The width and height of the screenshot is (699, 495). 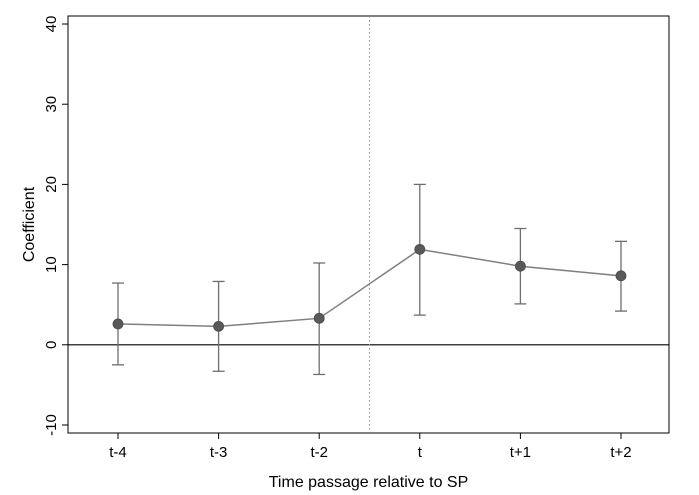 What do you see at coordinates (51, 104) in the screenshot?
I see `y-tick-label-30: 30` at bounding box center [51, 104].